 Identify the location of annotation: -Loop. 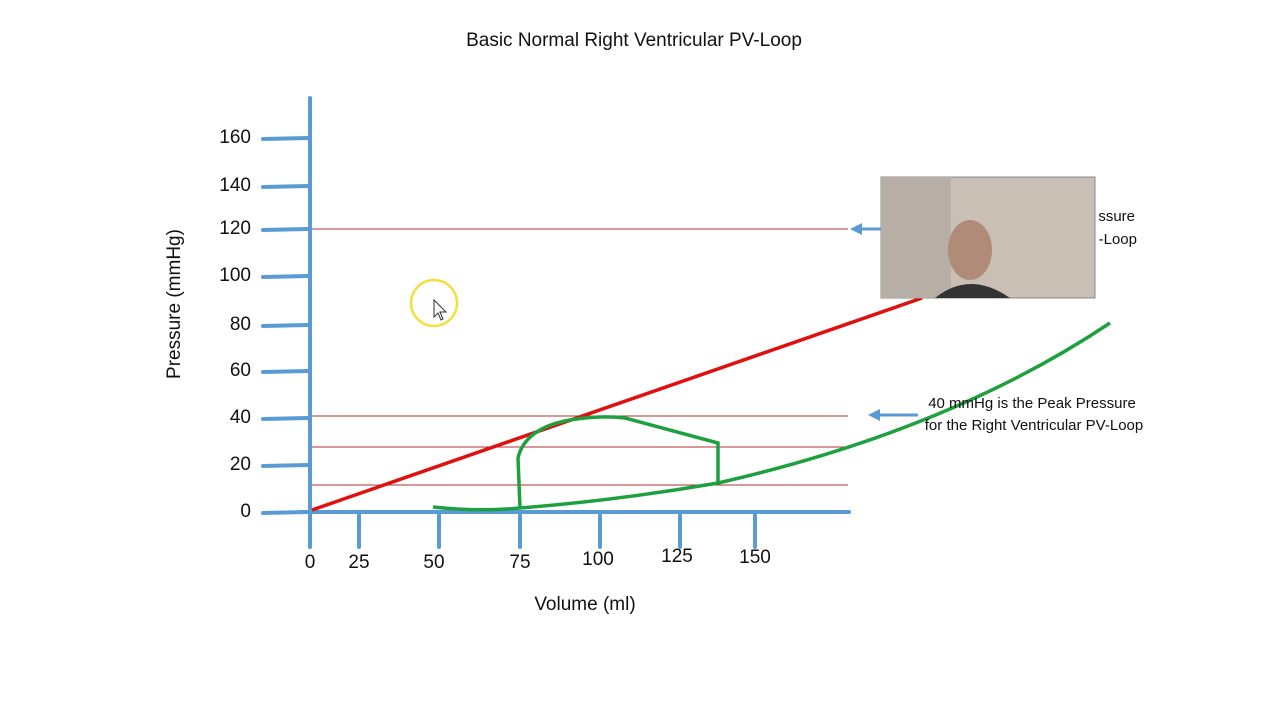
(1118, 239).